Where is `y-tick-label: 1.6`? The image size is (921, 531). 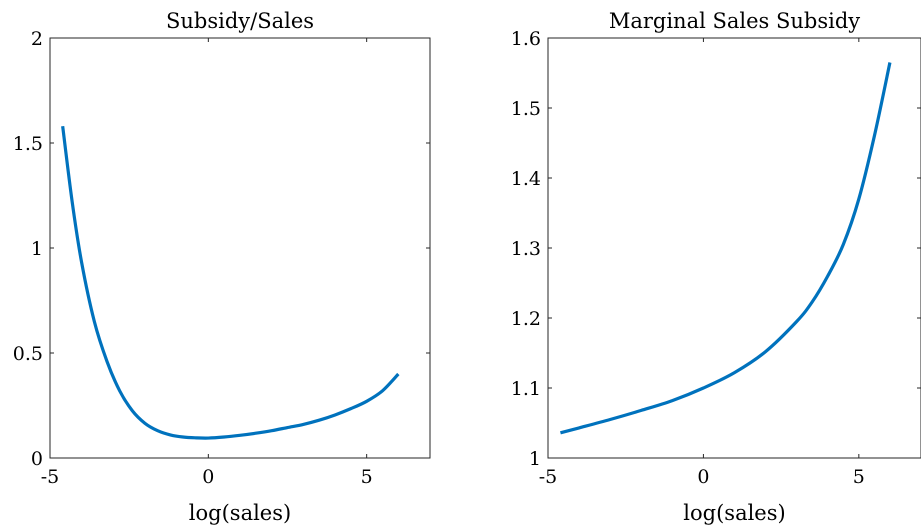
y-tick-label: 1.6 is located at coordinates (526, 39).